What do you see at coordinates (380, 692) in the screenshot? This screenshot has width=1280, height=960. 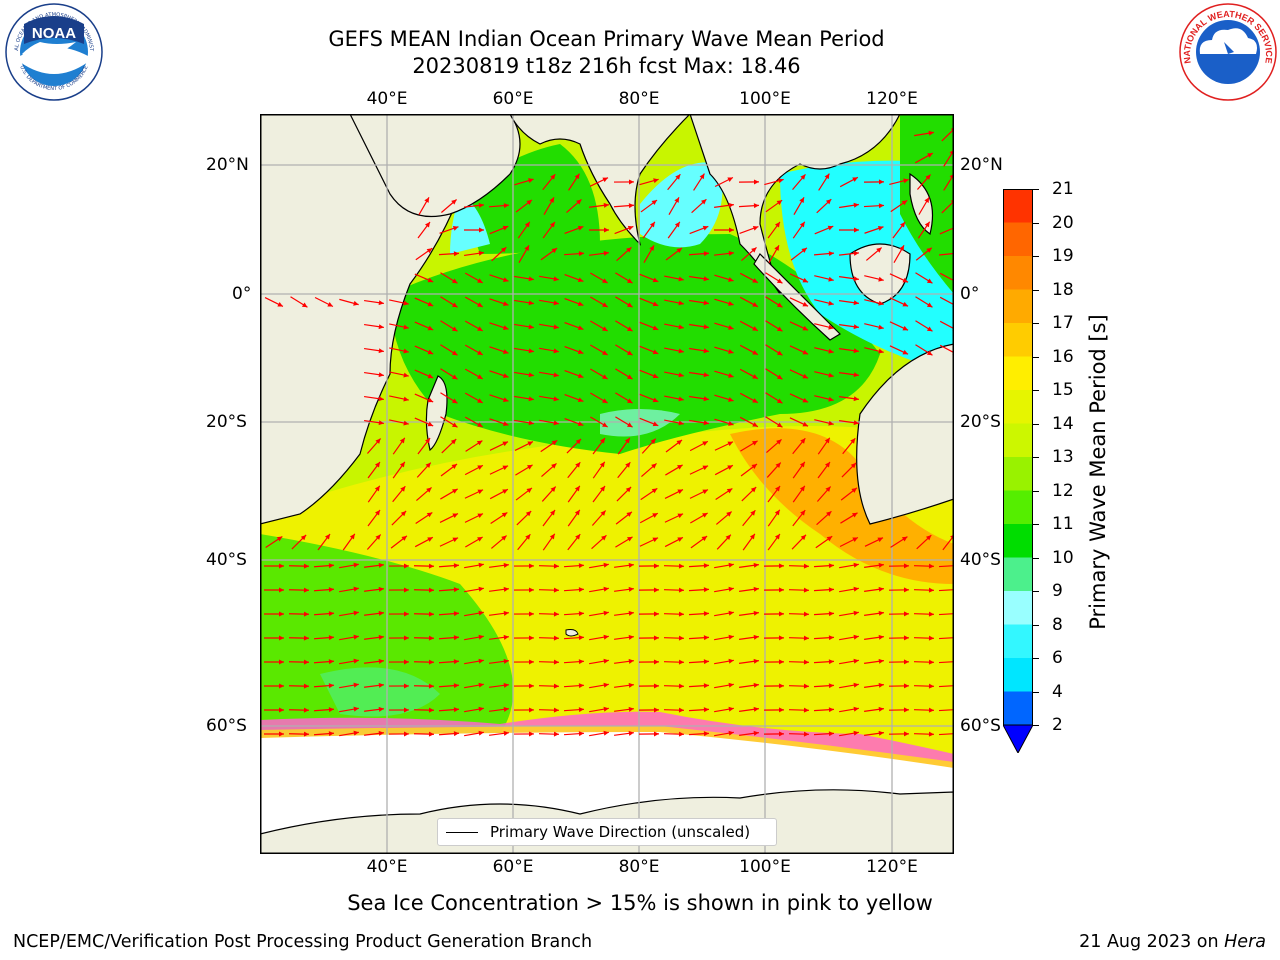 I see `southwest-light-green` at bounding box center [380, 692].